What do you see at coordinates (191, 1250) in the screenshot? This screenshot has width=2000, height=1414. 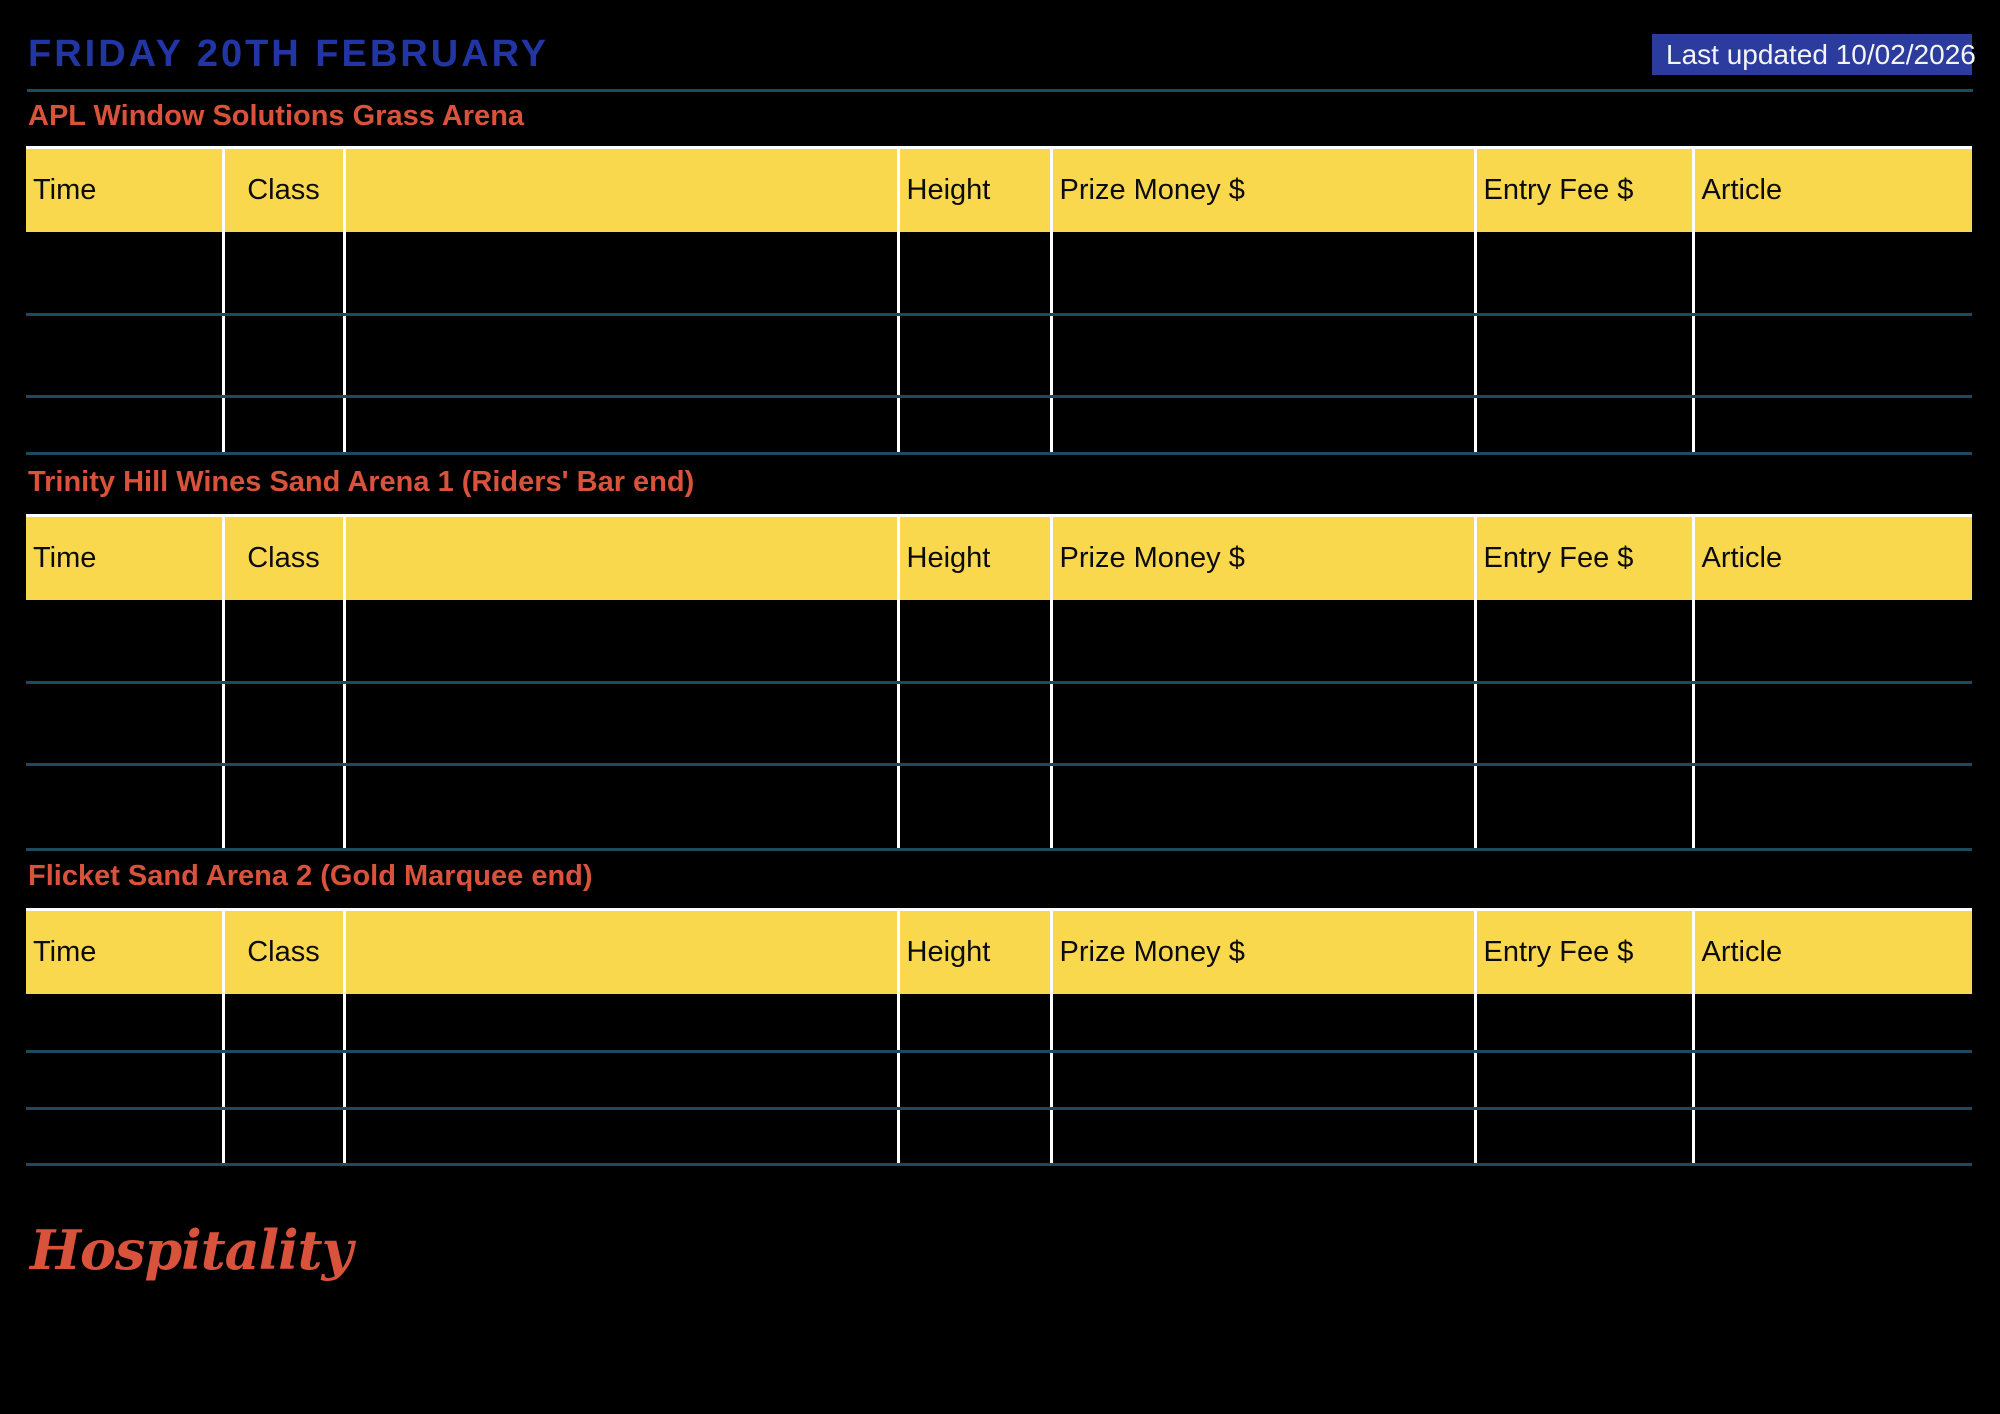 I see `hospitality-script-text: Hospitality` at bounding box center [191, 1250].